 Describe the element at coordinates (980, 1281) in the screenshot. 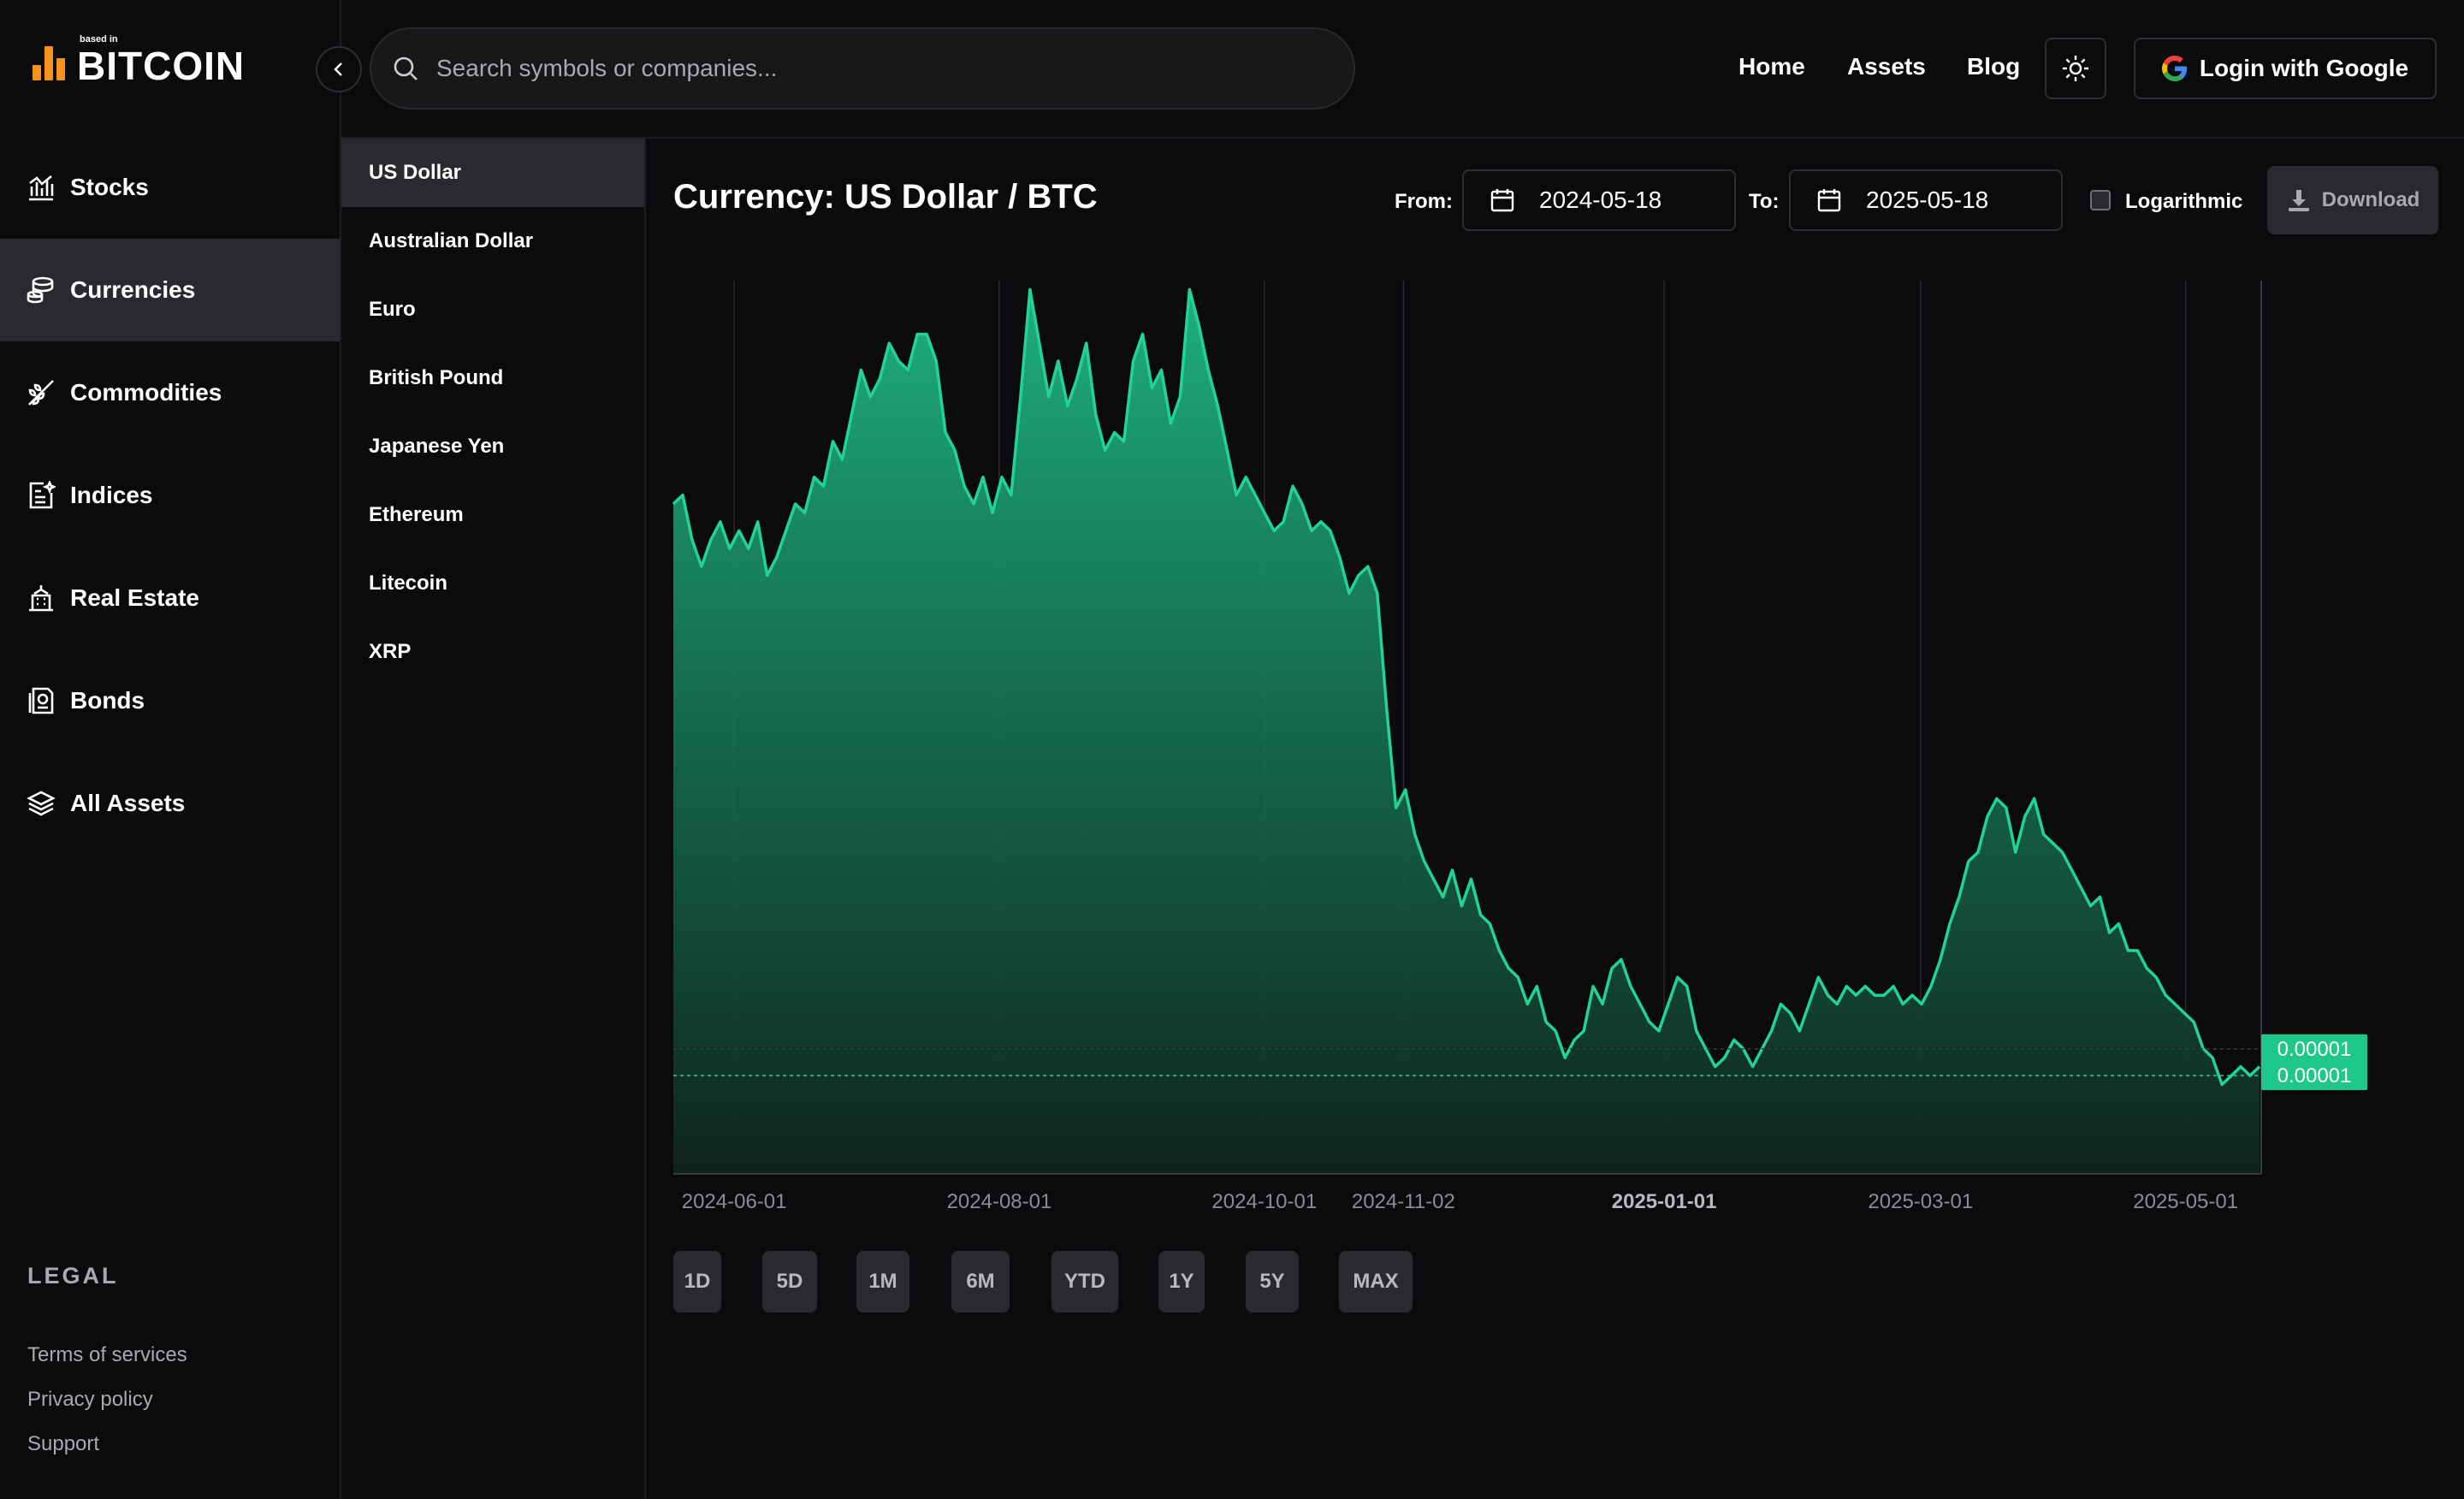

I see `range-button-6m: 6M` at that location.